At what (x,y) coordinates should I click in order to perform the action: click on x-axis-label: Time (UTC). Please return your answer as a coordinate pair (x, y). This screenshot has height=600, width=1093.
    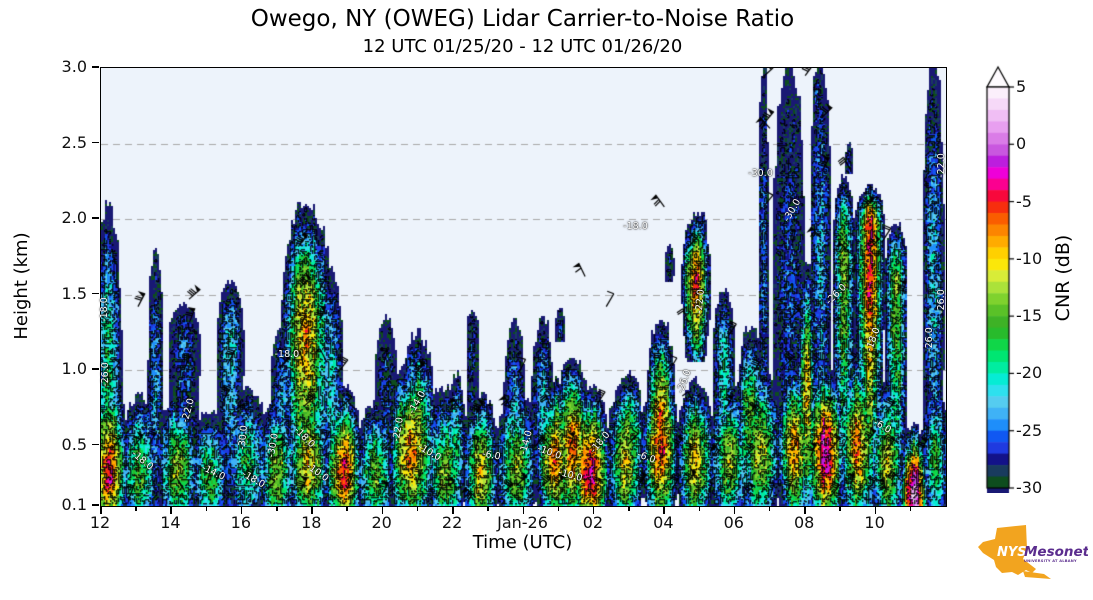
    Looking at the image, I should click on (522, 542).